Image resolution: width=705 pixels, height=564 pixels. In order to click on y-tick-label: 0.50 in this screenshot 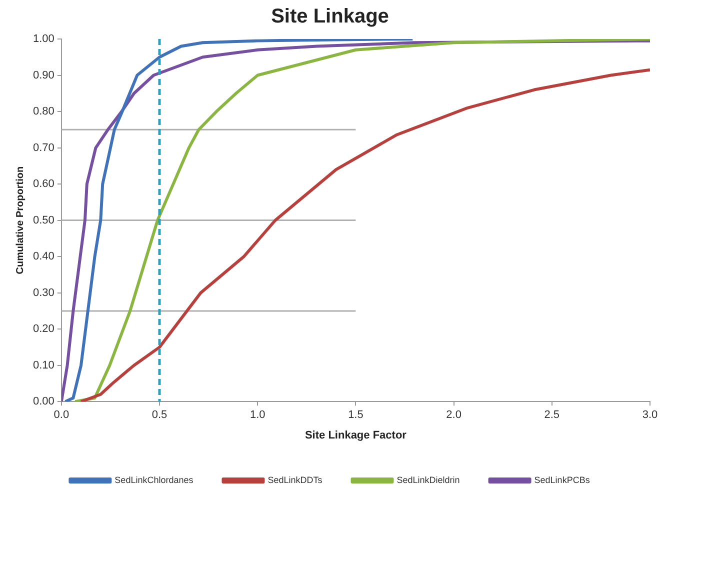, I will do `click(43, 220)`.